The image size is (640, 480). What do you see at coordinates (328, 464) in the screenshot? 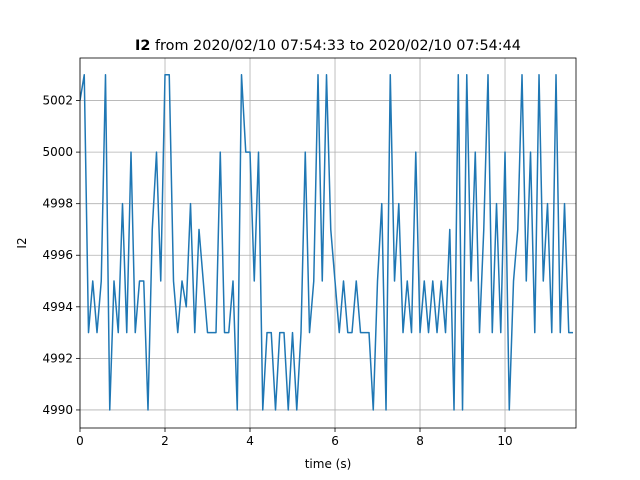
I see `x-axis-label: time (s)` at bounding box center [328, 464].